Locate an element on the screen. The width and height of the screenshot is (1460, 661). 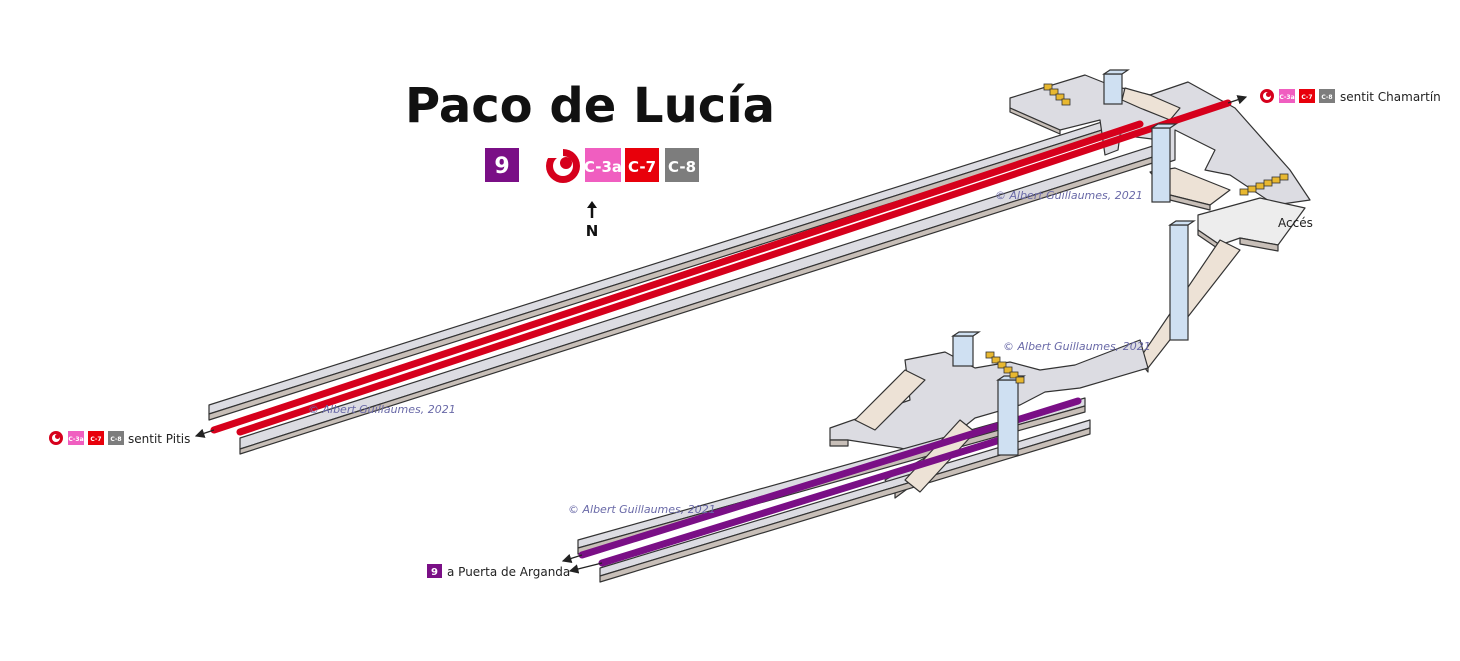
direction-label: sentit Pitis is located at coordinates (159, 439).